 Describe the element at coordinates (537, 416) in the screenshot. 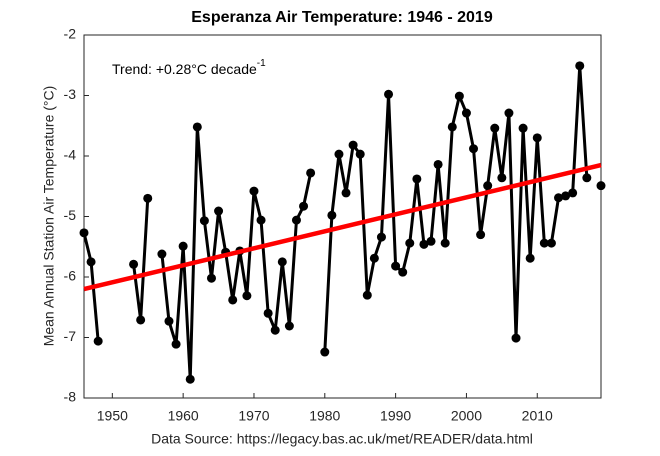

I see `x-tick-label: 2010` at that location.